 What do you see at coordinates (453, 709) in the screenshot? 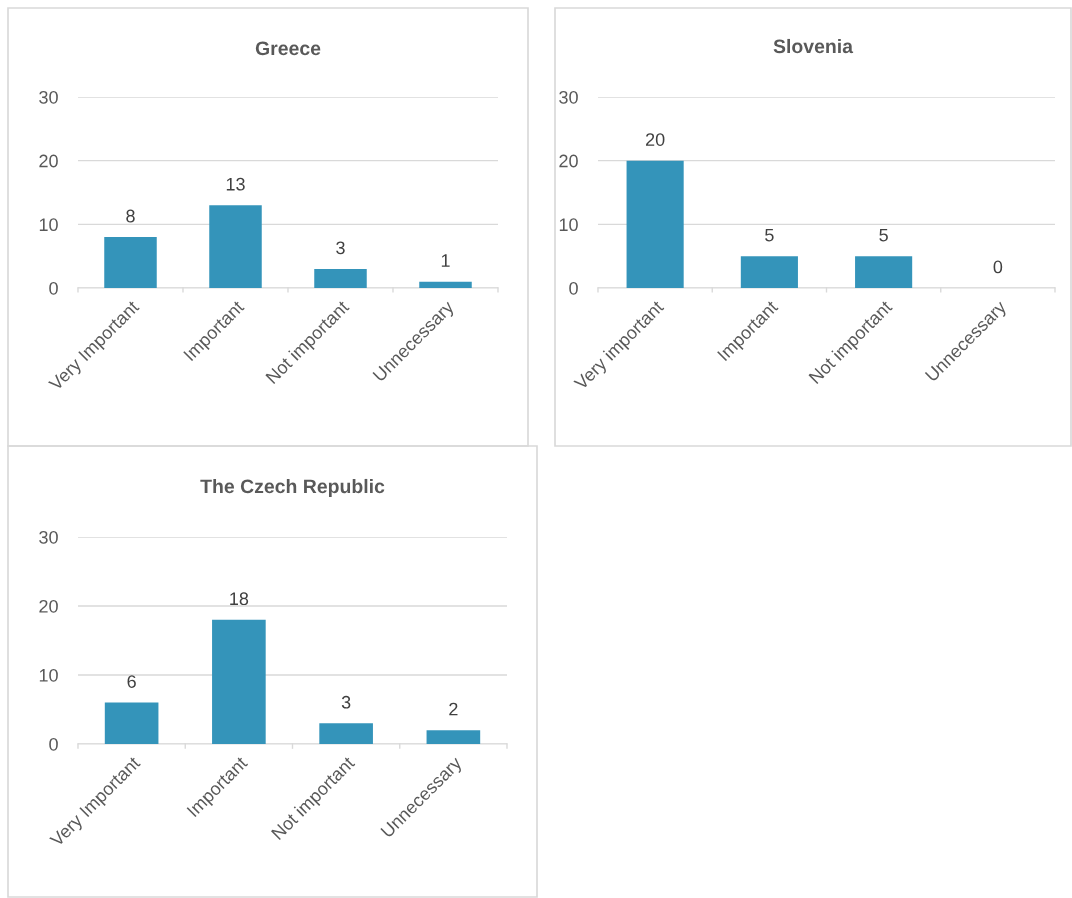
I see `data-label: 2` at bounding box center [453, 709].